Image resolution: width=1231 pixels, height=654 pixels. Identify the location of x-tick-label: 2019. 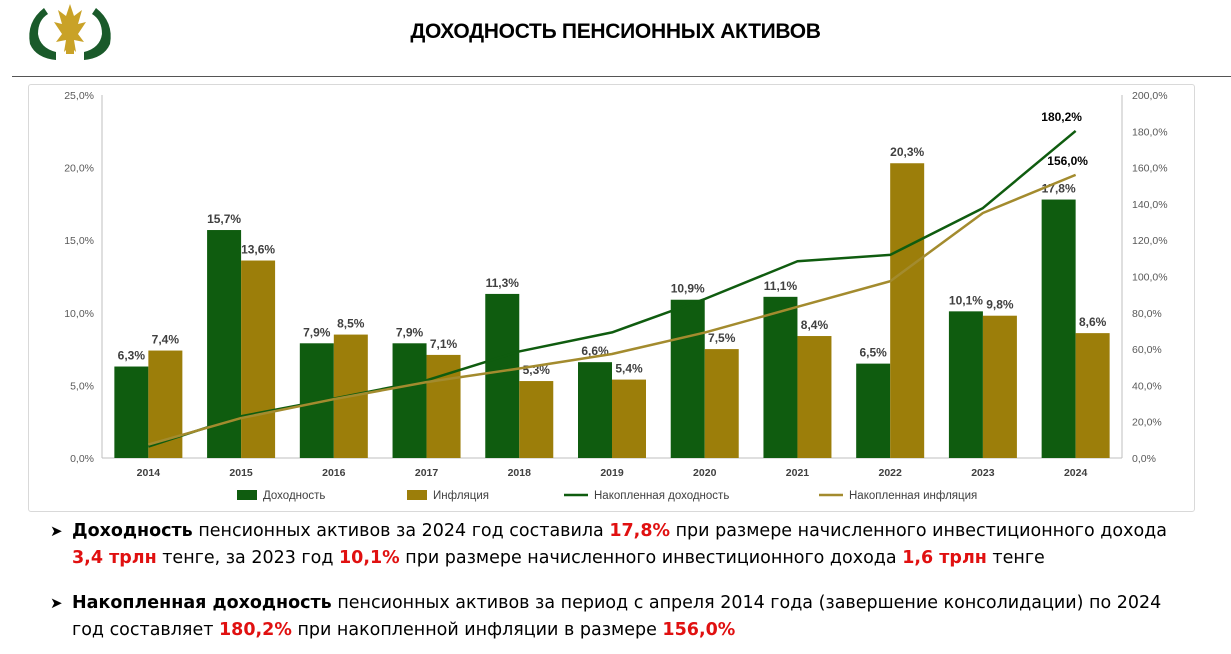
(612, 473).